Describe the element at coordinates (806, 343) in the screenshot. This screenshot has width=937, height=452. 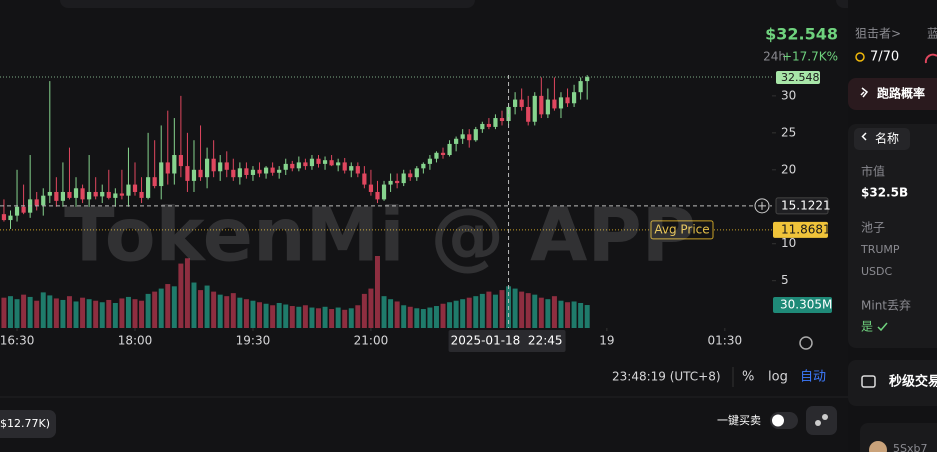
I see `settings-icon` at that location.